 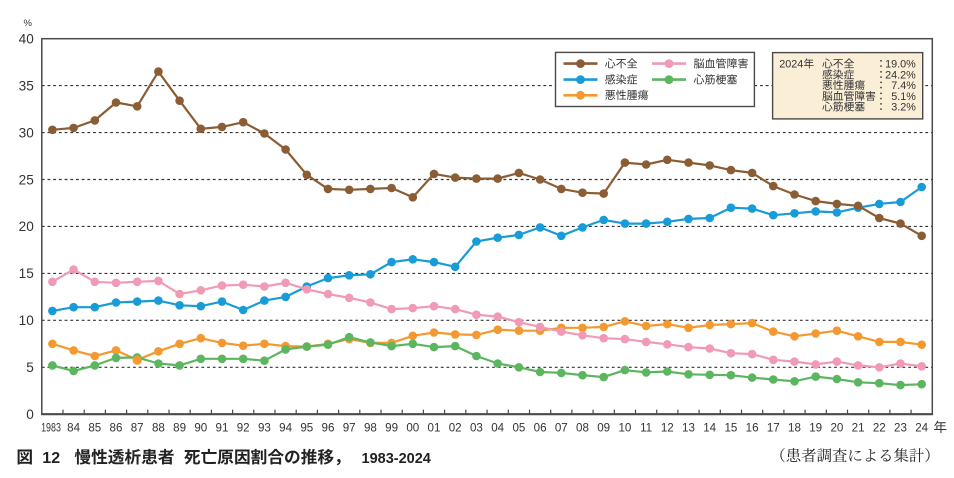 What do you see at coordinates (796, 64) in the screenshot?
I see `svg-text: 2024年` at bounding box center [796, 64].